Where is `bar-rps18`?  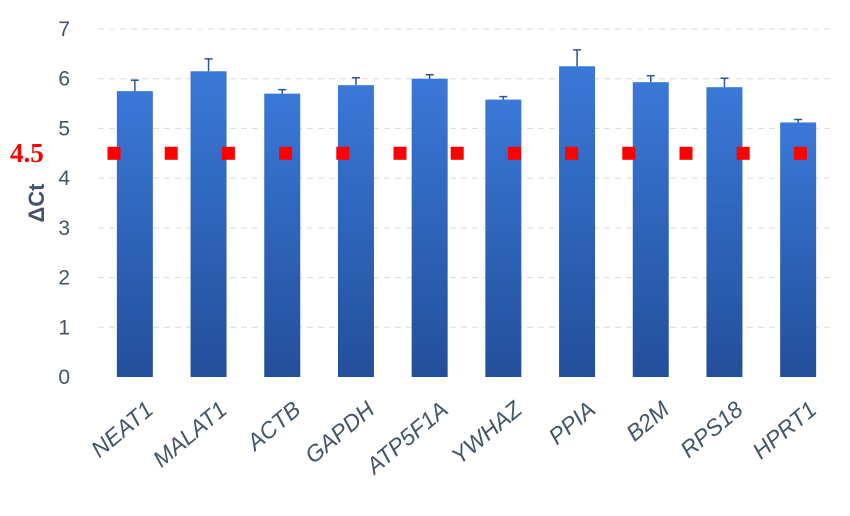 bar-rps18 is located at coordinates (724, 232).